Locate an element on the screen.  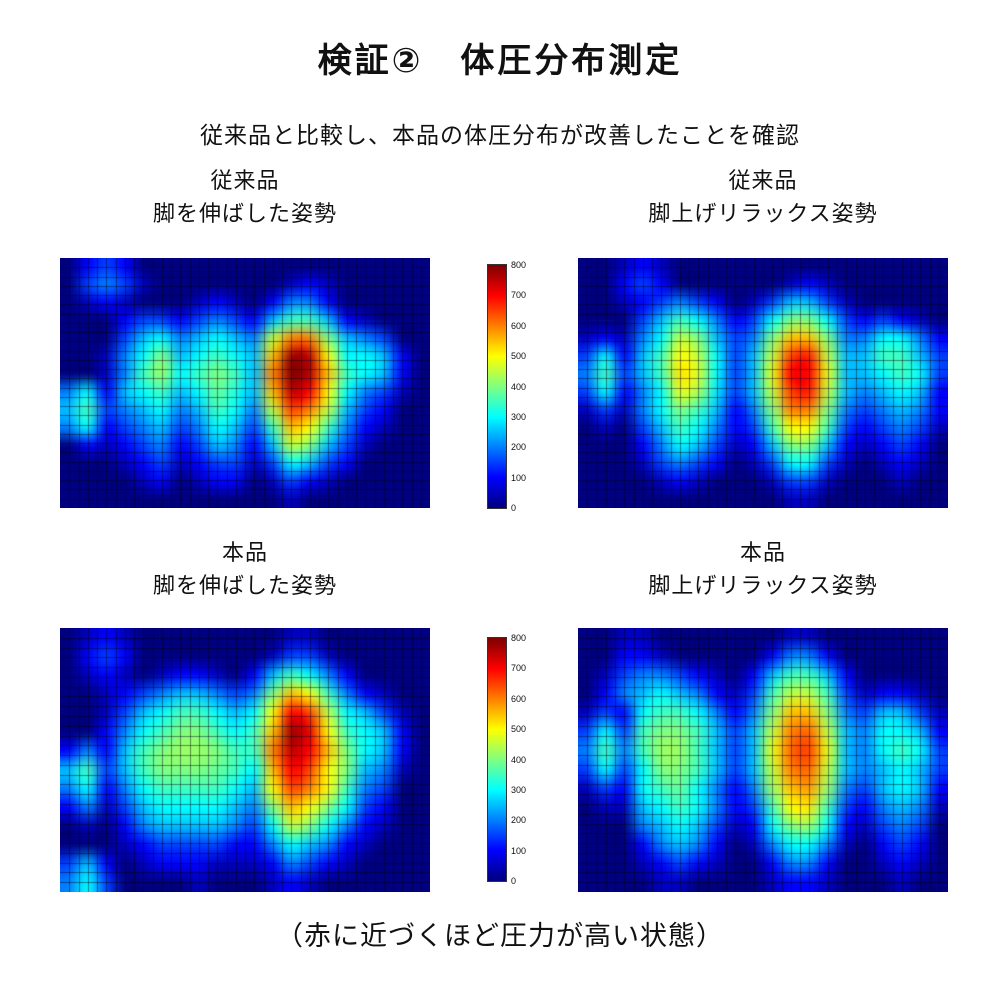
panel-label-product-extended: 本品 脚を伸ばした姿勢 is located at coordinates (245, 569).